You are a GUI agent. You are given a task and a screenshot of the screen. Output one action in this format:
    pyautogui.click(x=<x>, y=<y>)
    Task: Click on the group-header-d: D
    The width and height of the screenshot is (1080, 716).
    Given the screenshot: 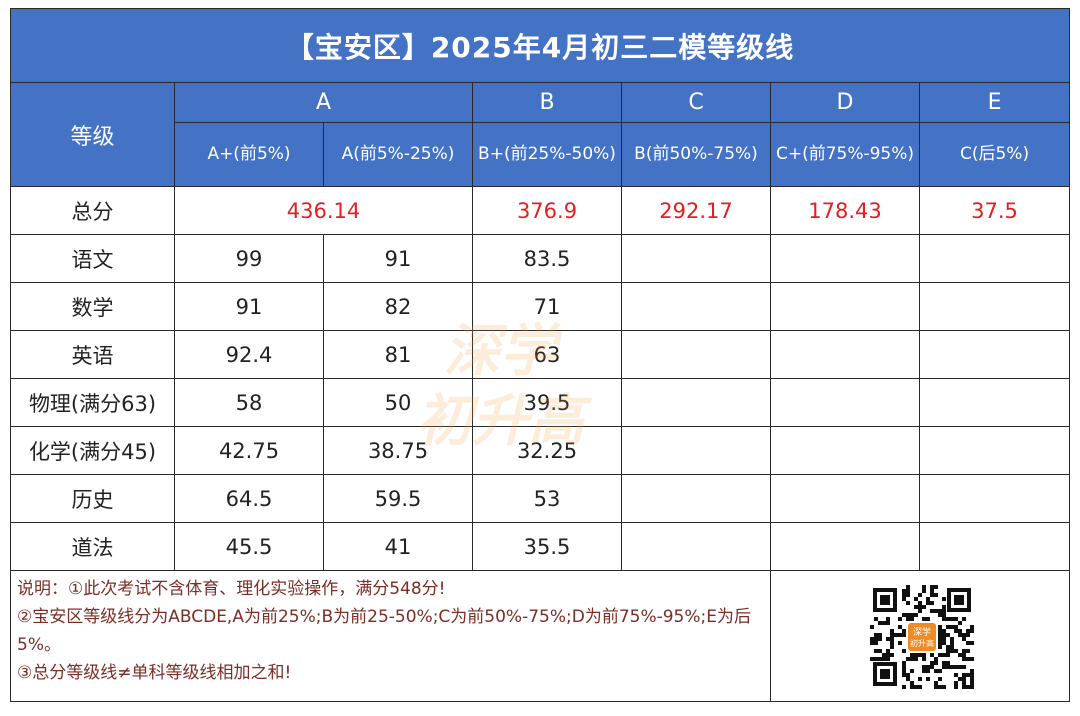 What is the action you would take?
    pyautogui.click(x=845, y=102)
    